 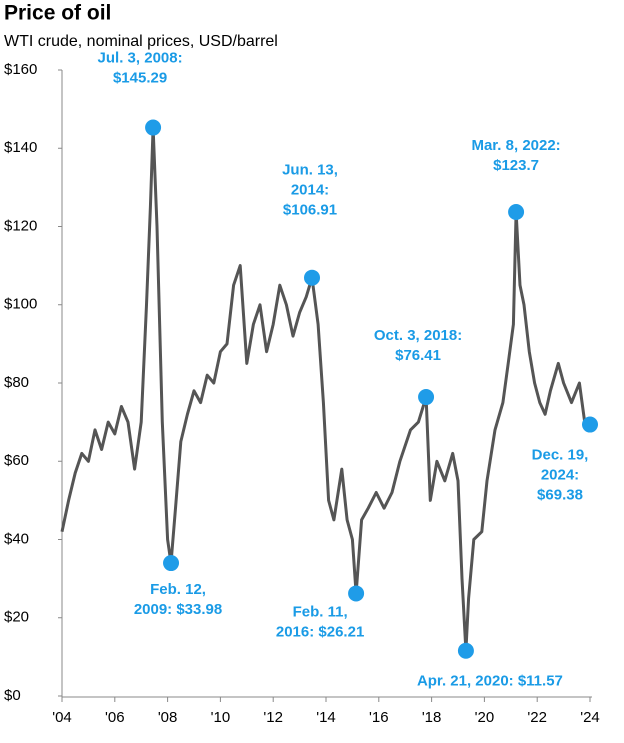 I want to click on annotation-label: Mar. 8, 2022:, so click(x=515, y=145).